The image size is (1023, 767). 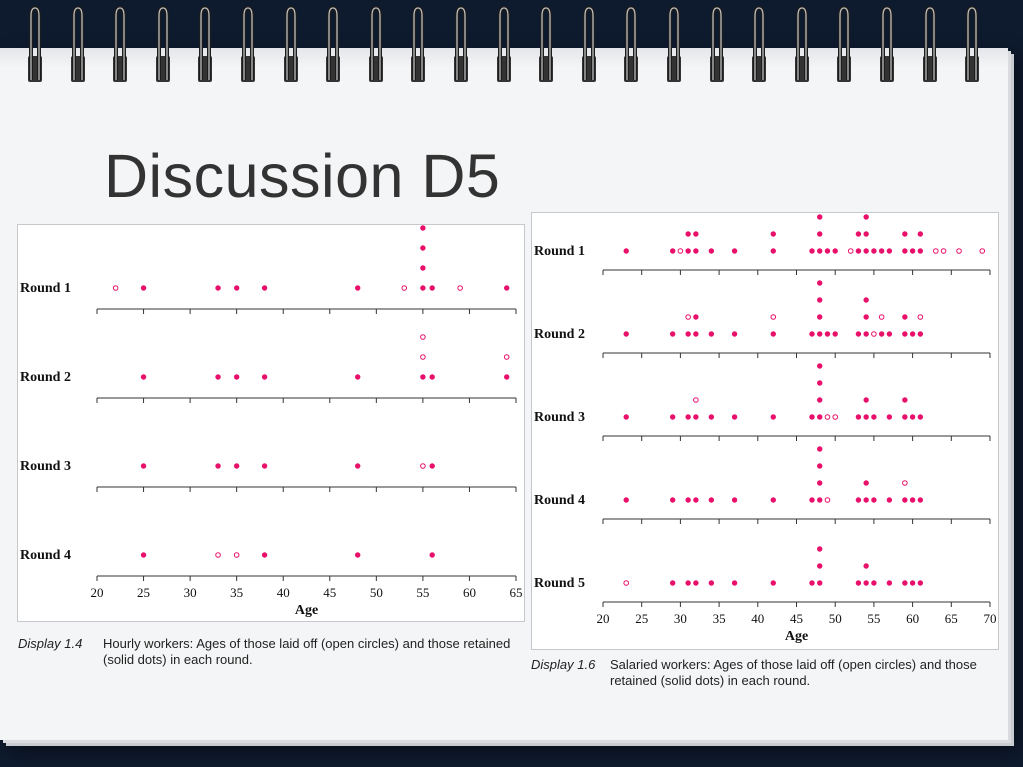 What do you see at coordinates (563, 664) in the screenshot?
I see `caption-label: Display 1.6` at bounding box center [563, 664].